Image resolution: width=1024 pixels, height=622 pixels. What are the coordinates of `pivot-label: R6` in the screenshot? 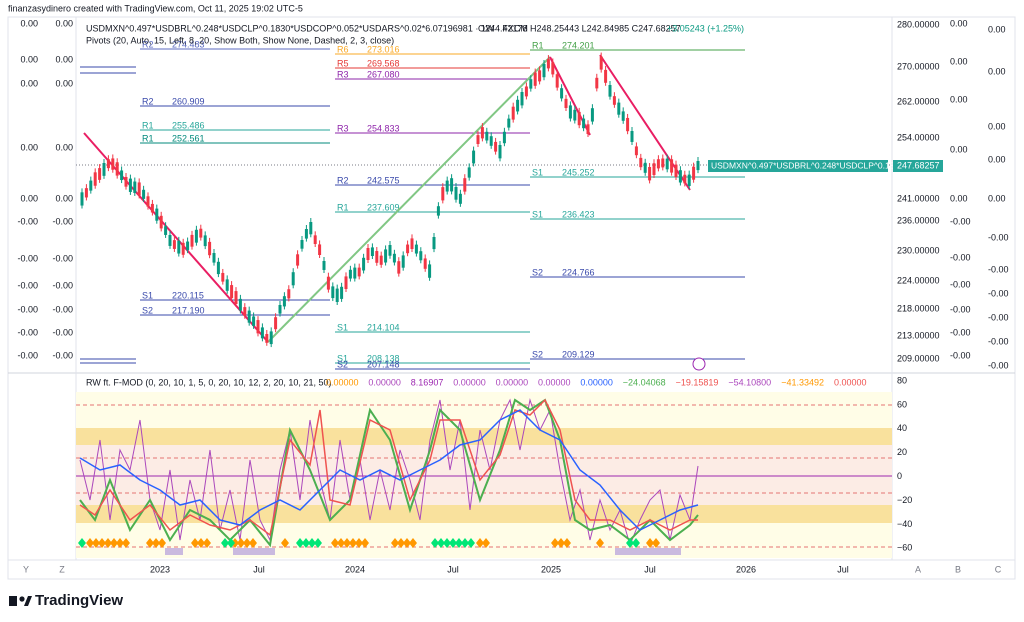 It's located at (343, 49).